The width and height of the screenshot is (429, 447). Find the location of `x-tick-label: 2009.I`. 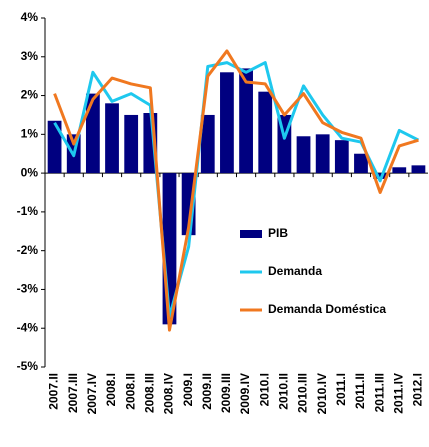

x-tick-label: 2009.I is located at coordinates (188, 389).